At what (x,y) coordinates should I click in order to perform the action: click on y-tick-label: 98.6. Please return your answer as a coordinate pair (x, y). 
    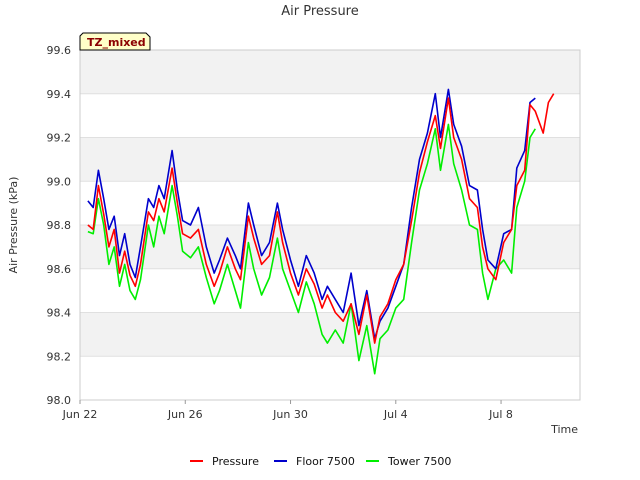
    Looking at the image, I should click on (59, 269).